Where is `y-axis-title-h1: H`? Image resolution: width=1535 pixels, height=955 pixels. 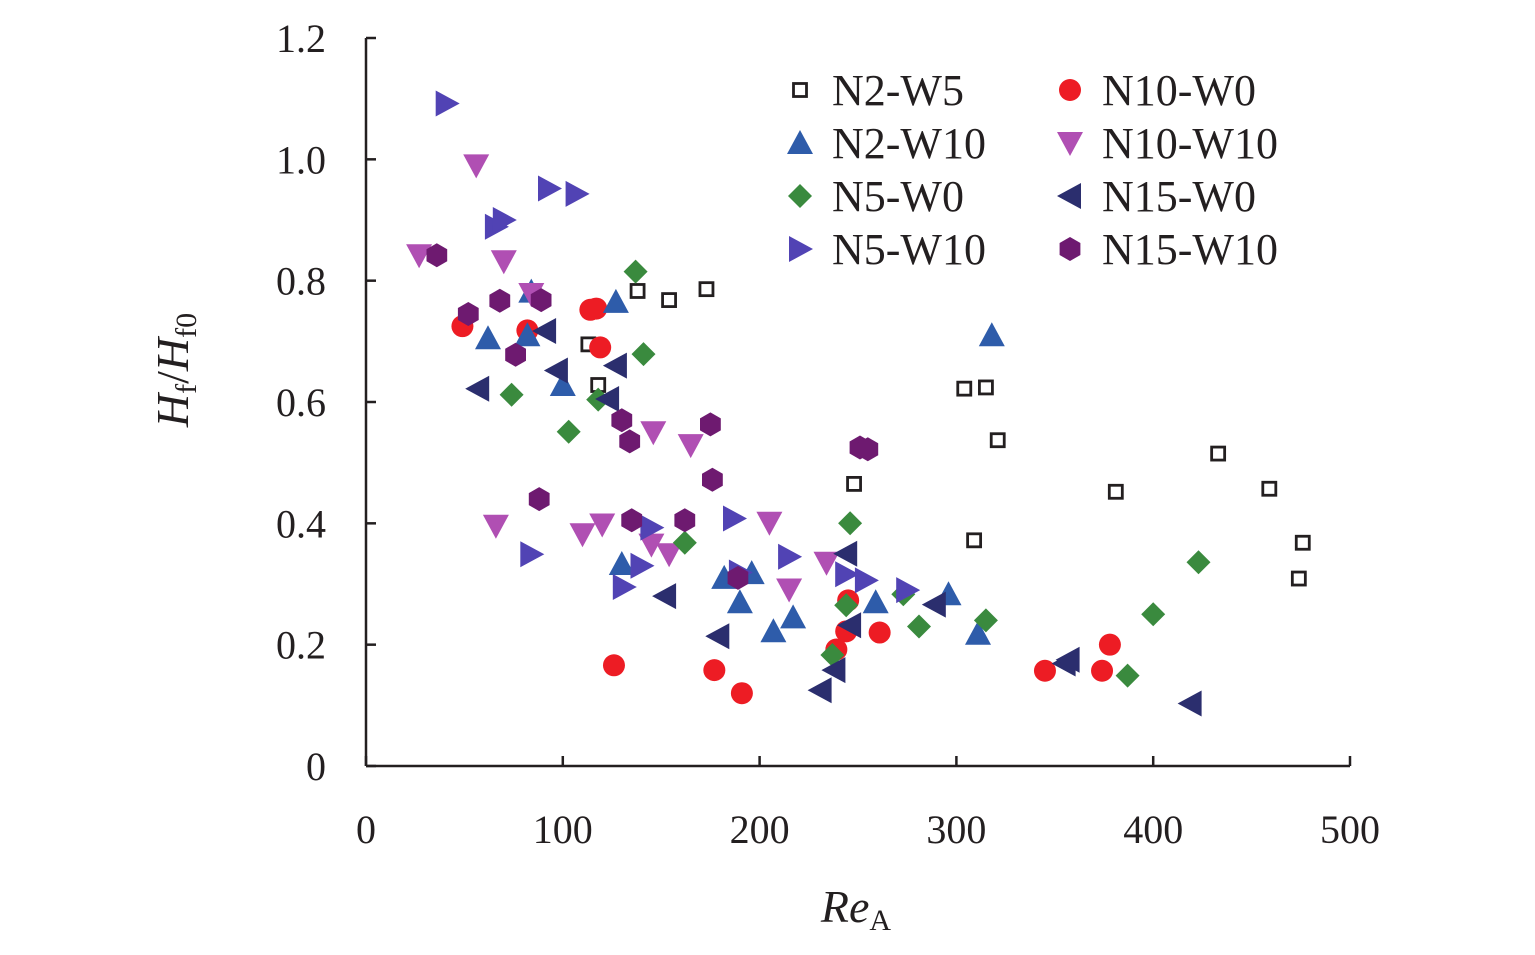 y-axis-title-h1: H is located at coordinates (172, 409).